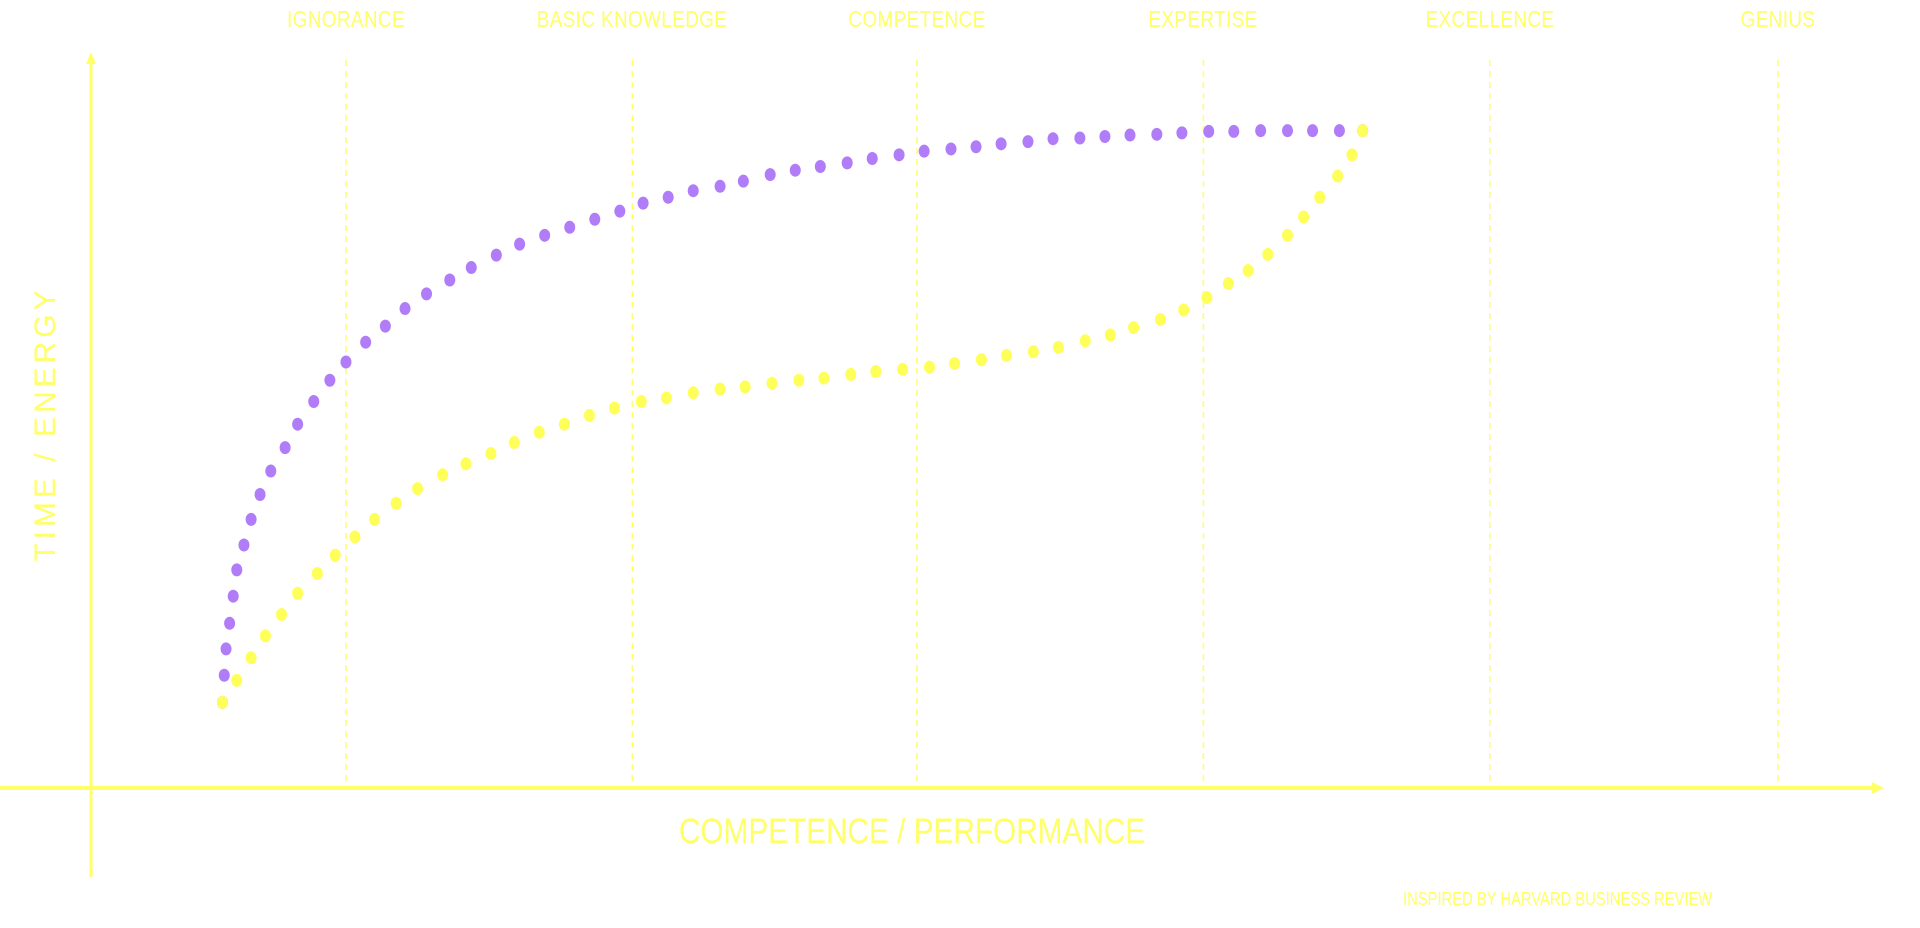 This screenshot has width=1920, height=928. Describe the element at coordinates (1558, 899) in the screenshot. I see `source-footnote: INSPIRED BY HARVARD BUSINESS REVIEW` at that location.